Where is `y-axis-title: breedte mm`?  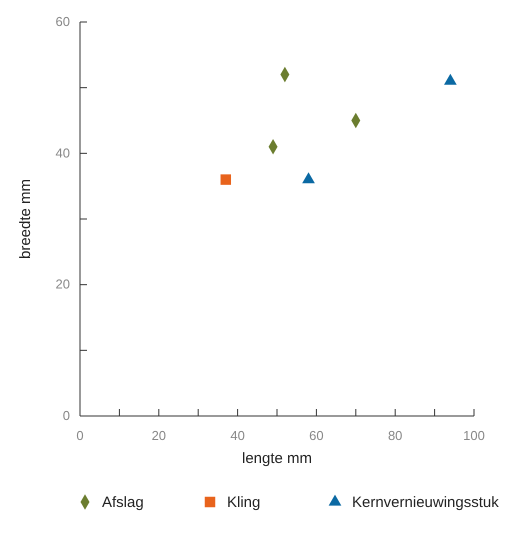 y-axis-title: breedte mm is located at coordinates (25, 219).